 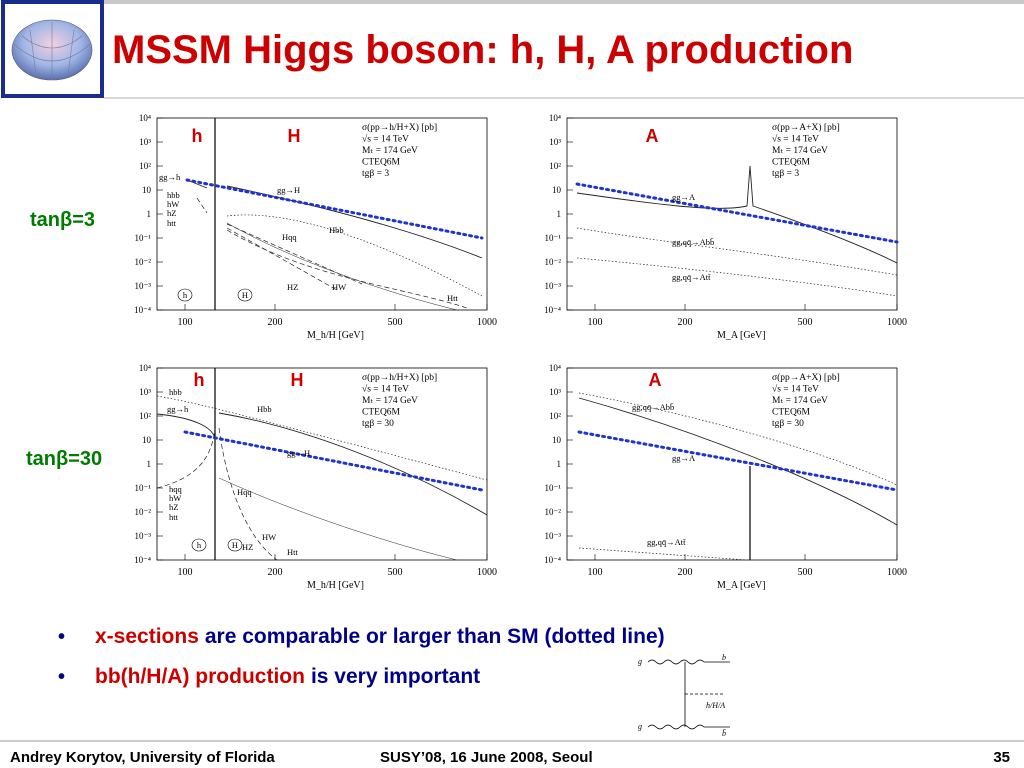 I want to click on legend-line: σ(pp→A+X) [pb], so click(x=806, y=377).